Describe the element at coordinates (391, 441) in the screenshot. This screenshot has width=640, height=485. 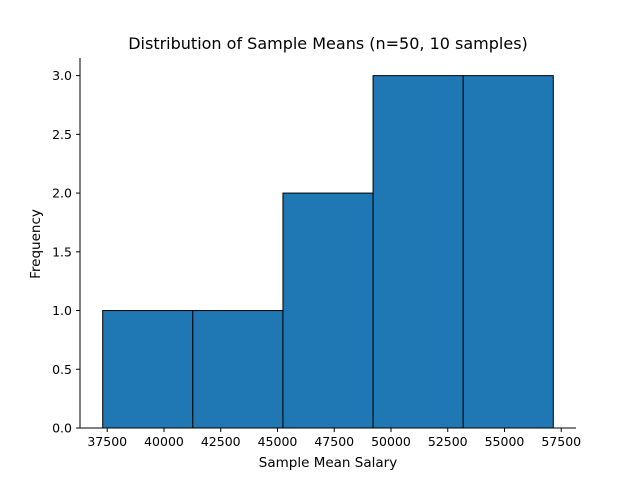
I see `x-tick-label: 50000` at that location.